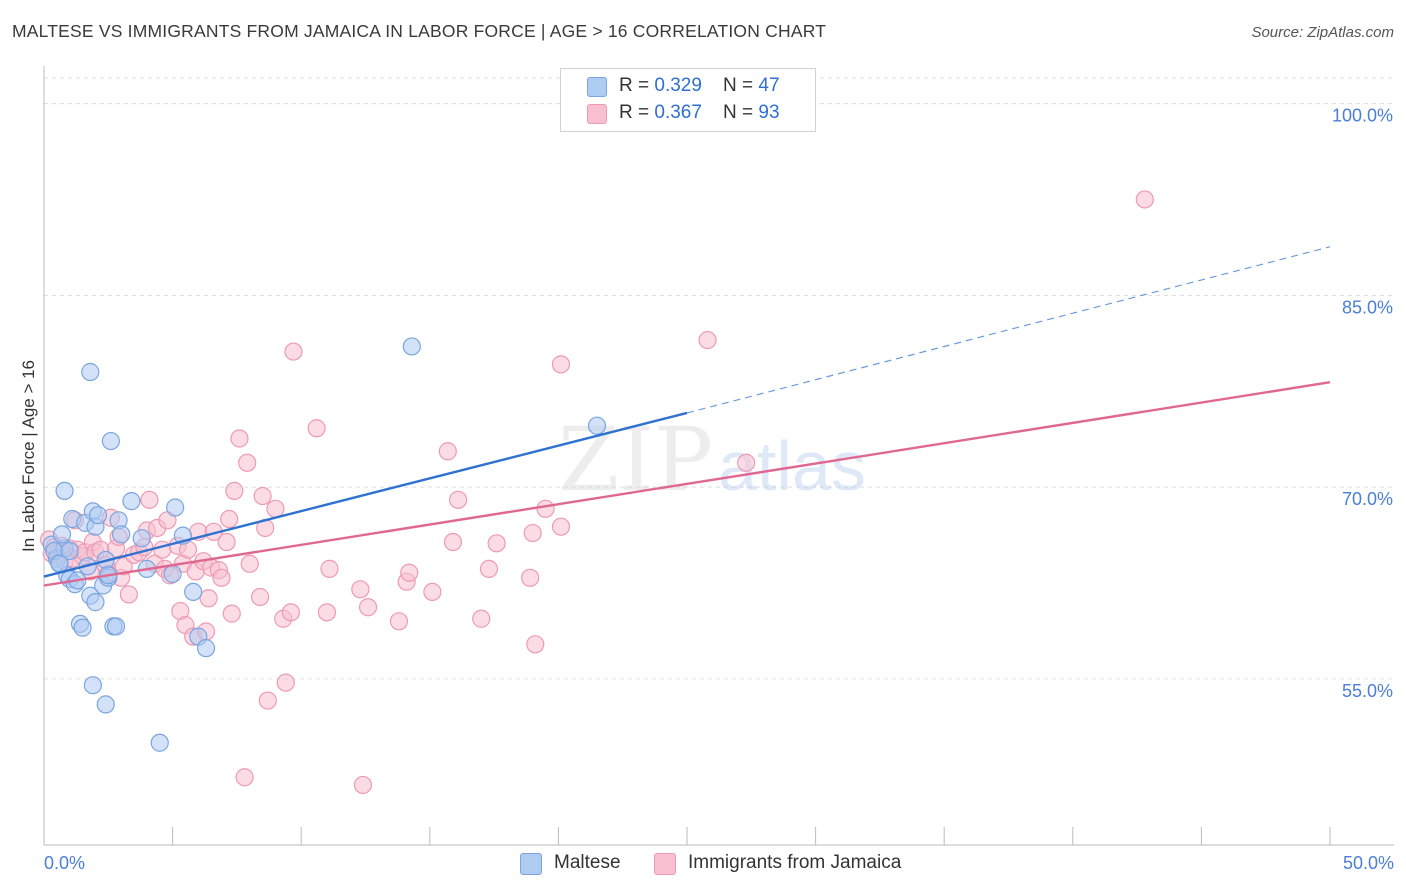 Image resolution: width=1406 pixels, height=892 pixels. What do you see at coordinates (597, 114) in the screenshot?
I see `jamaica-swatch` at bounding box center [597, 114].